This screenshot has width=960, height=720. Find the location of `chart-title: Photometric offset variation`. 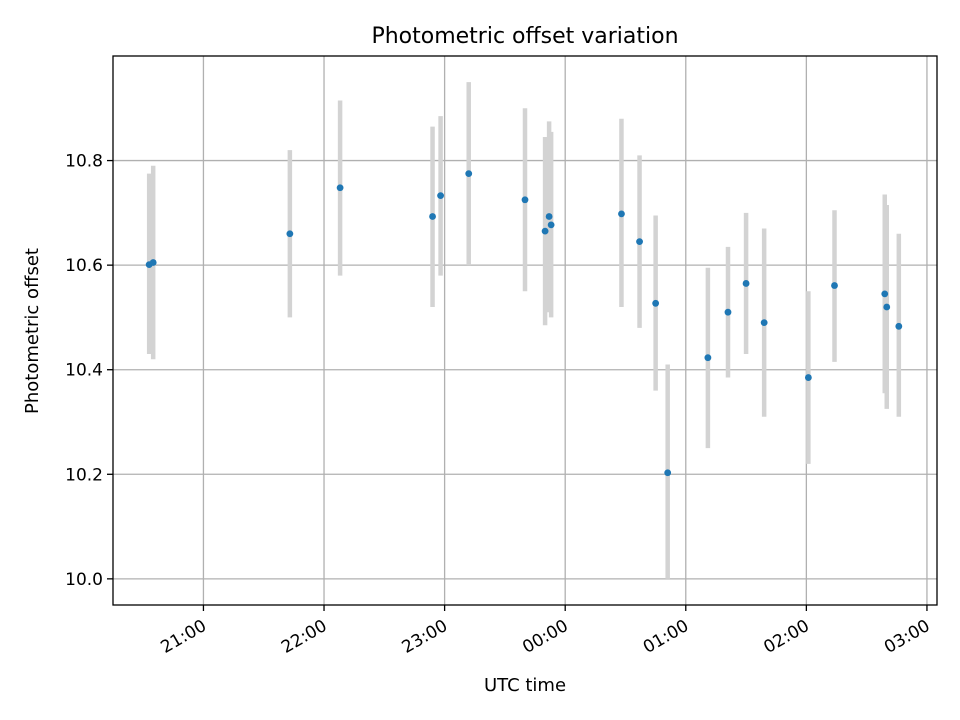

chart-title: Photometric offset variation is located at coordinates (524, 36).